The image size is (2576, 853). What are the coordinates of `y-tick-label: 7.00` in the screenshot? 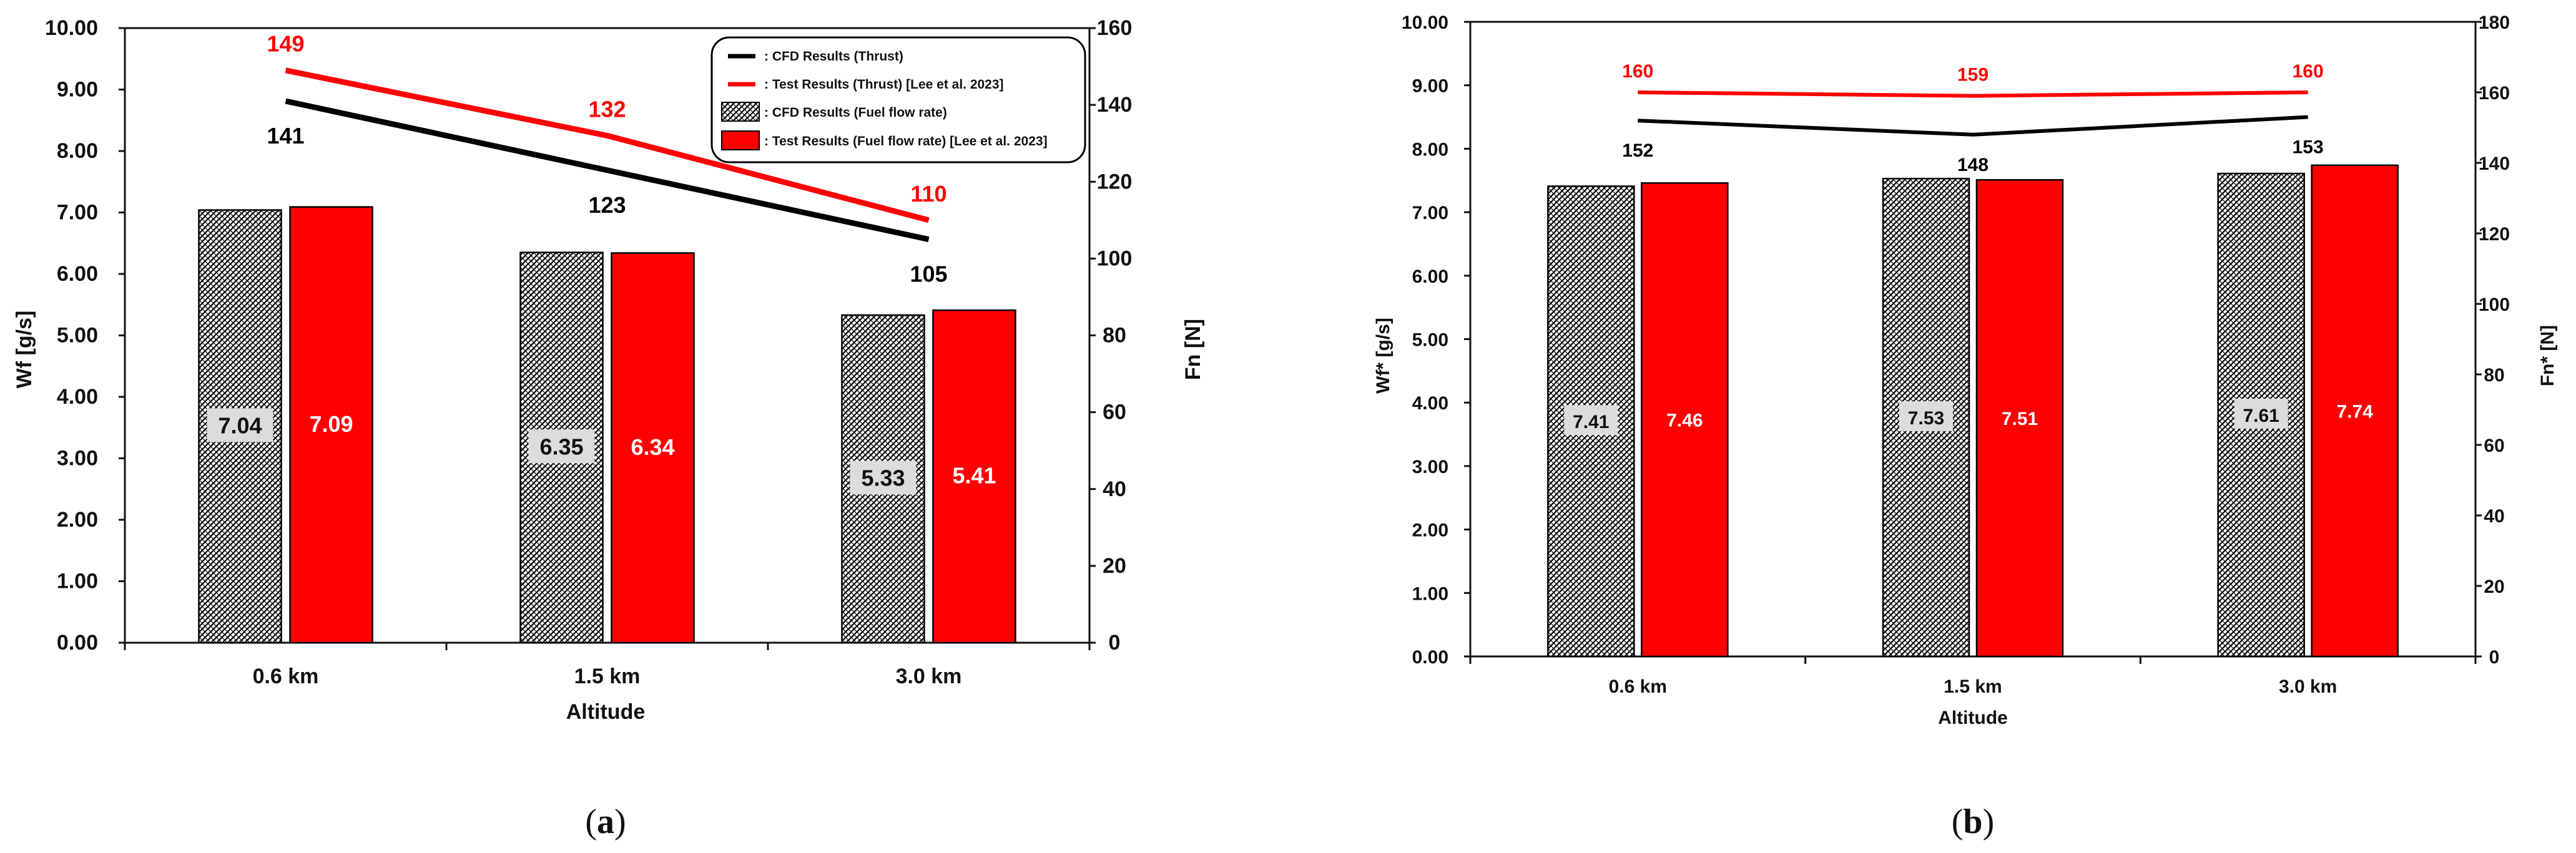 It's located at (77, 213).